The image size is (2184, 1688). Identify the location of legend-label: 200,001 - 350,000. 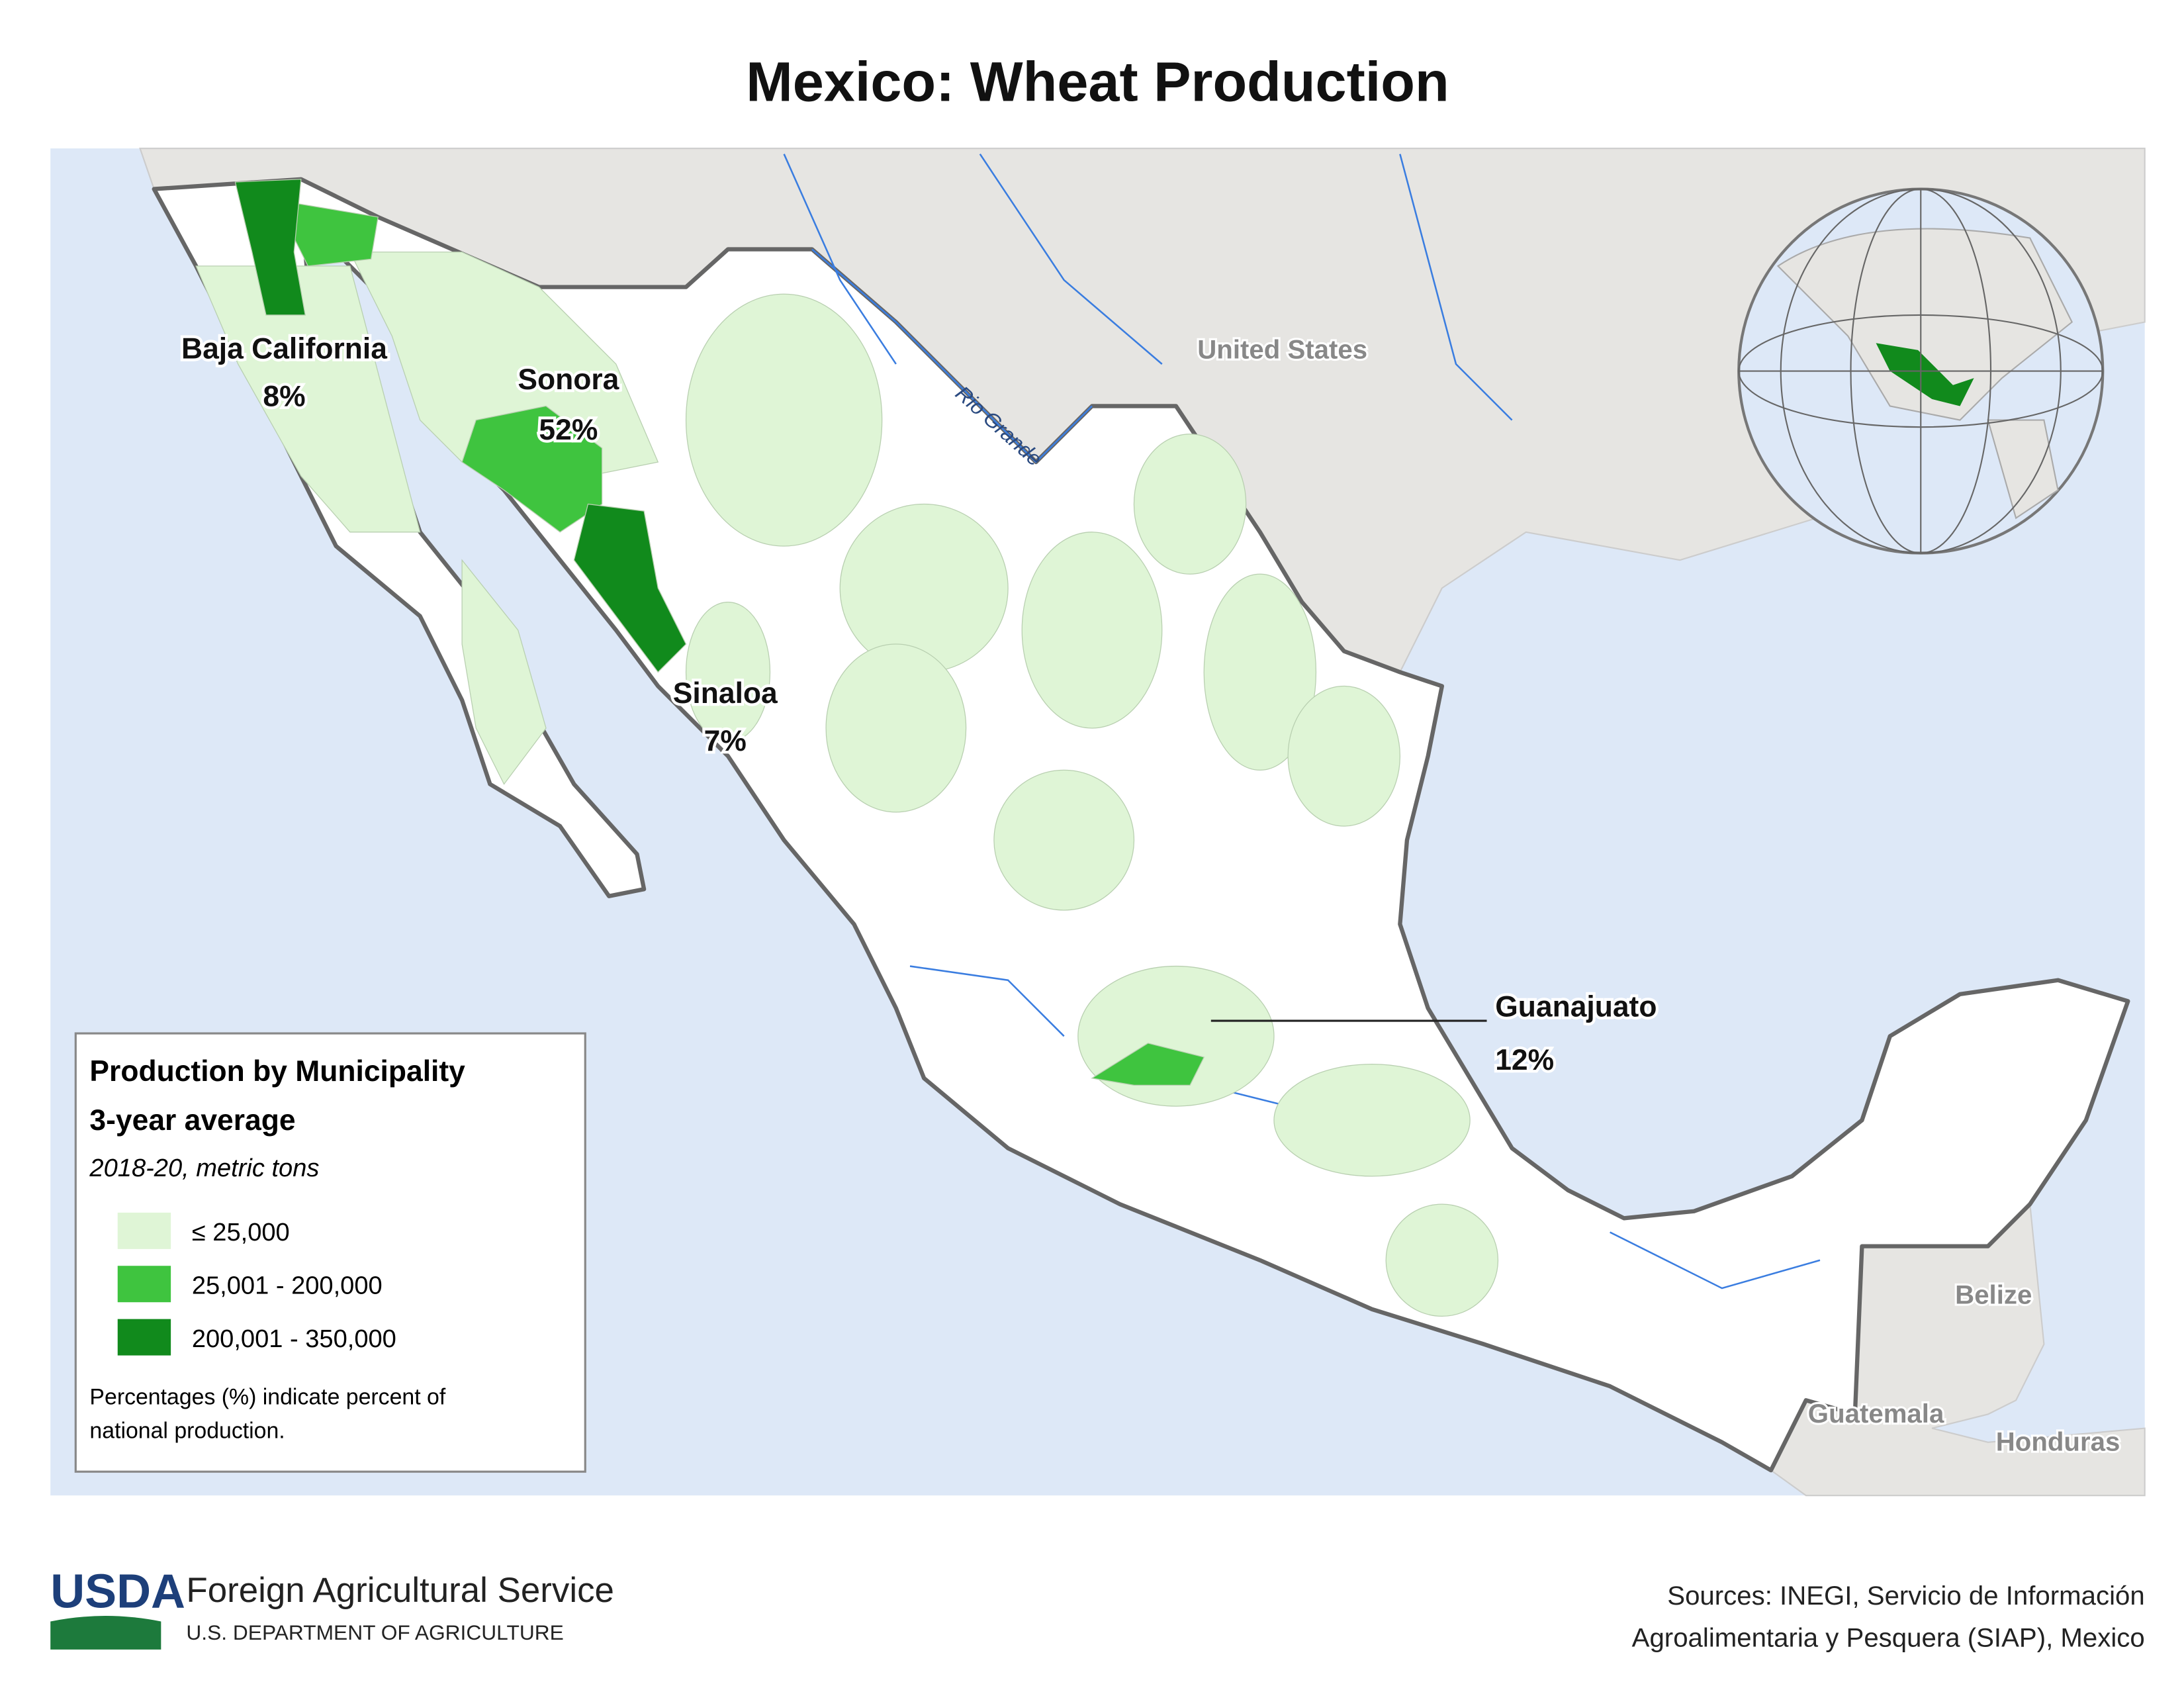
(294, 1339).